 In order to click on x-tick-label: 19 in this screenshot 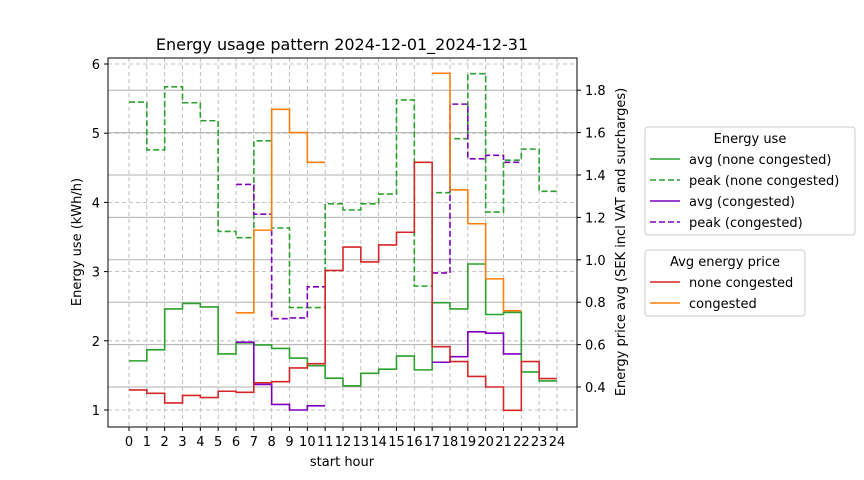, I will do `click(468, 442)`.